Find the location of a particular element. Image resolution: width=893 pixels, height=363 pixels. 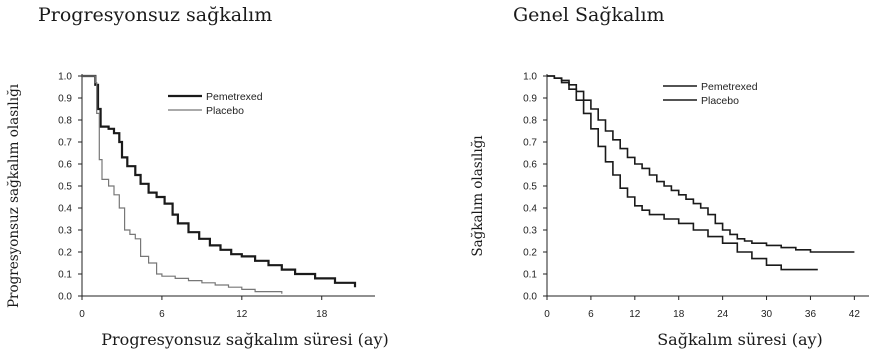

x-axis-title: Progresyonsuz sağkalım süresi (ay) is located at coordinates (244, 339).